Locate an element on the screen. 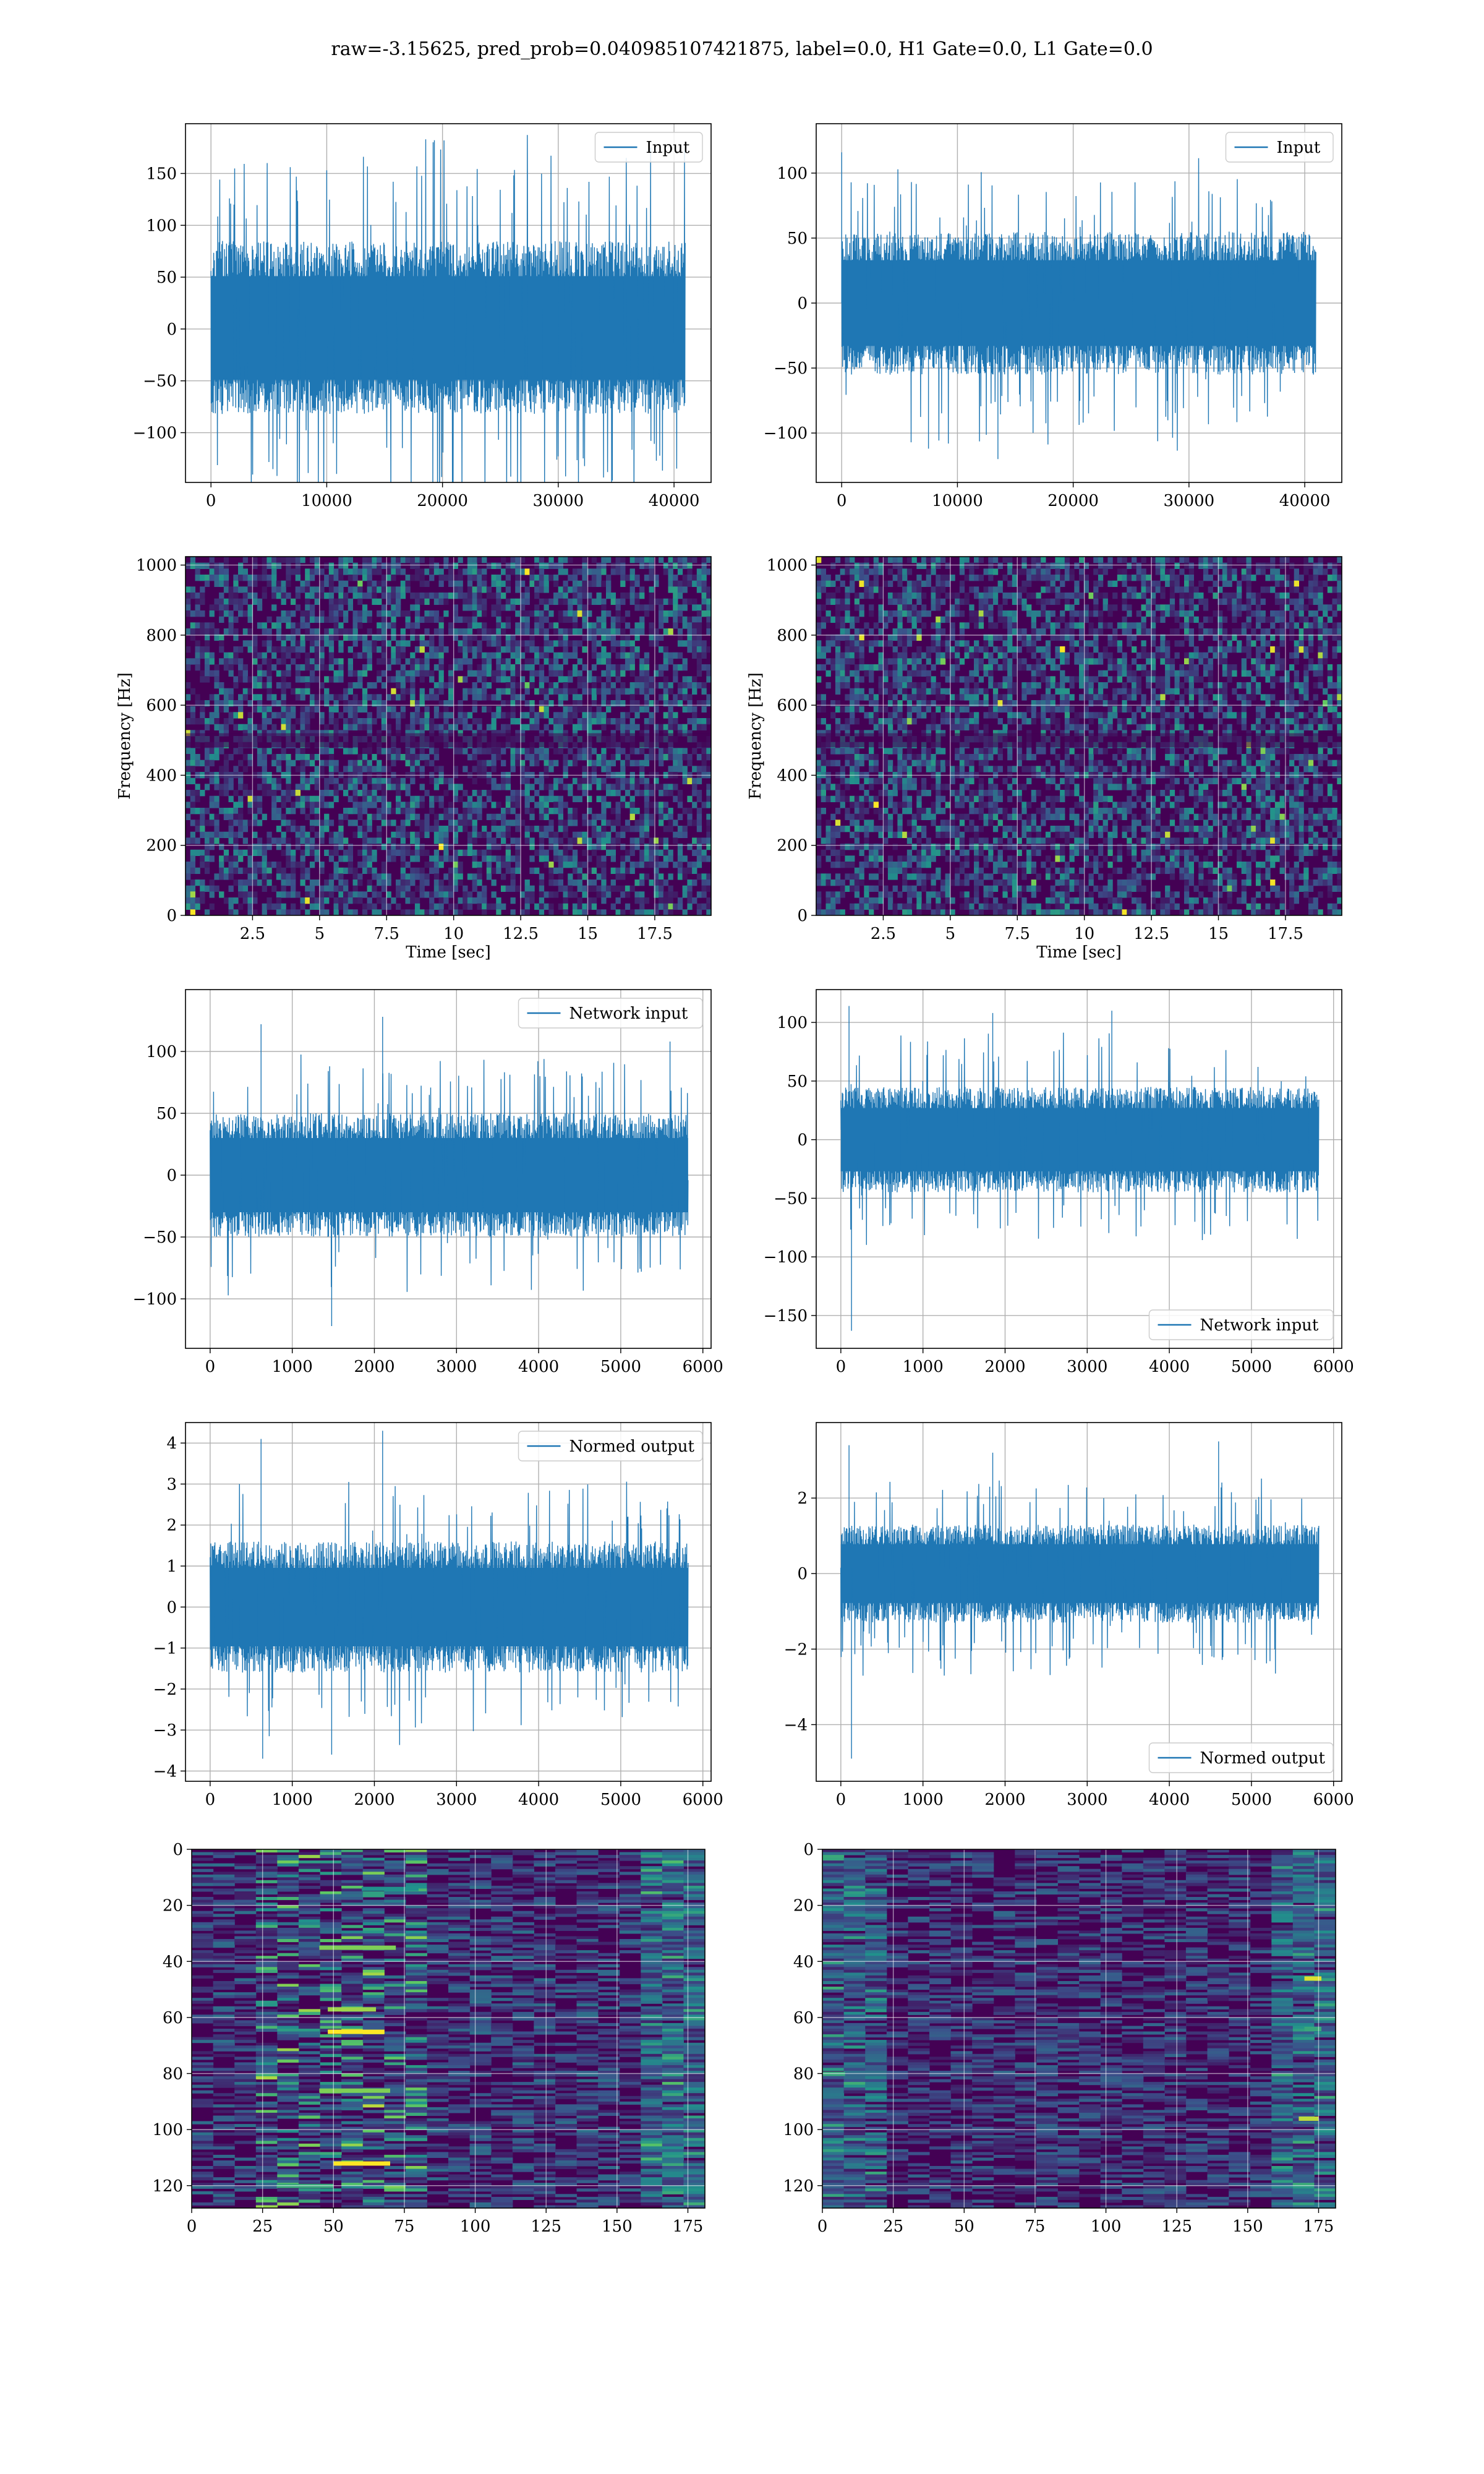 The image size is (1484, 2474). x-tick-label: 5 is located at coordinates (320, 934).